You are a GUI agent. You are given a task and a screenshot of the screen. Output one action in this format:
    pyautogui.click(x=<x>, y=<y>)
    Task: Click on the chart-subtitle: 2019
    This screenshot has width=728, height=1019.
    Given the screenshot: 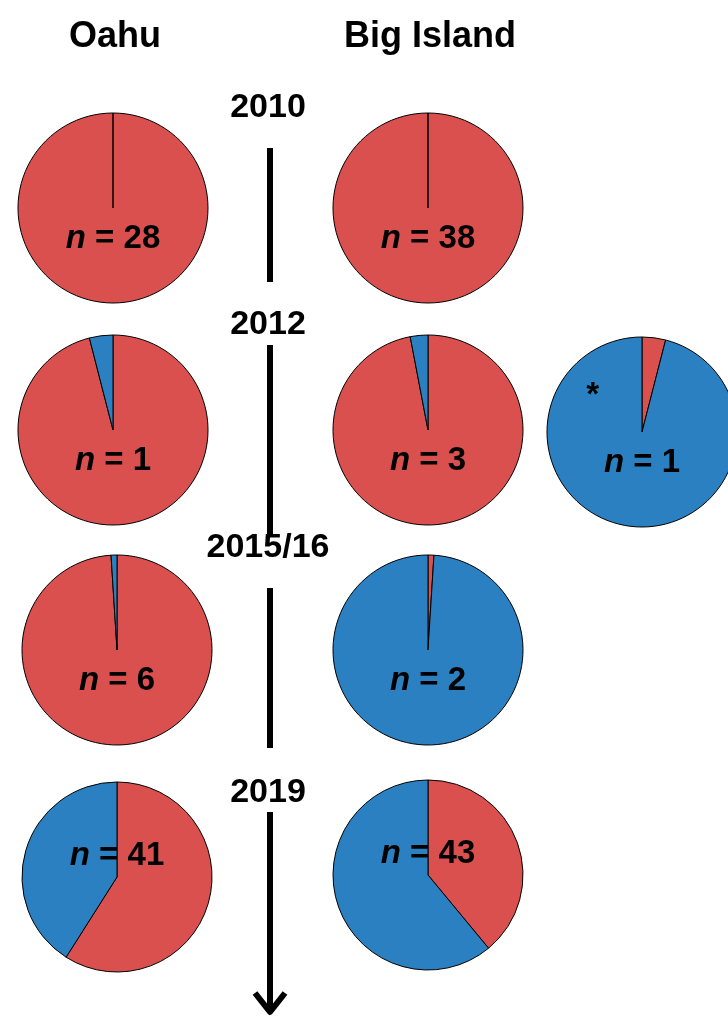 What is the action you would take?
    pyautogui.click(x=268, y=790)
    